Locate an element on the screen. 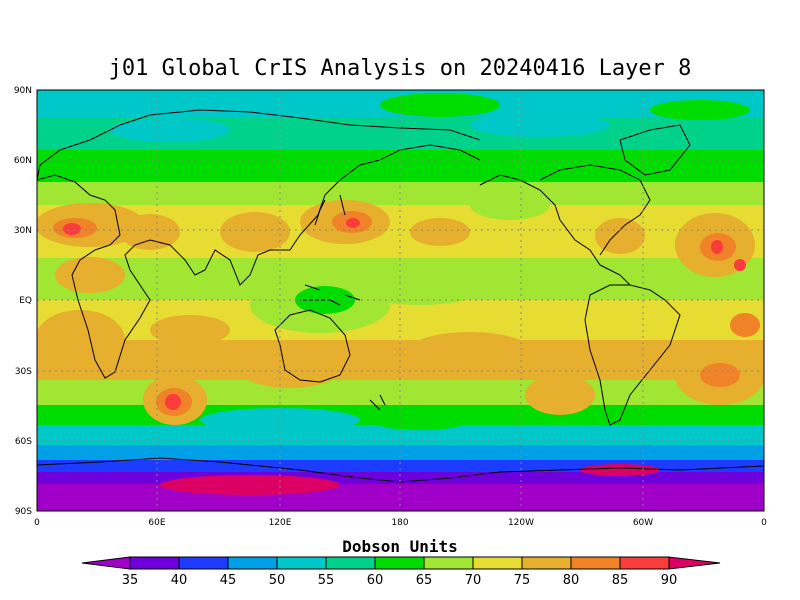 Image resolution: width=800 pixels, height=600 pixels. colorbar-arrow-high is located at coordinates (694, 563).